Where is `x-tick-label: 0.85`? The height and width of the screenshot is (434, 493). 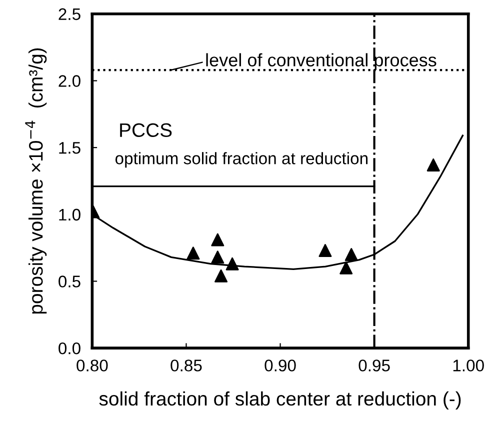
x-tick-label: 0.85 is located at coordinates (186, 366).